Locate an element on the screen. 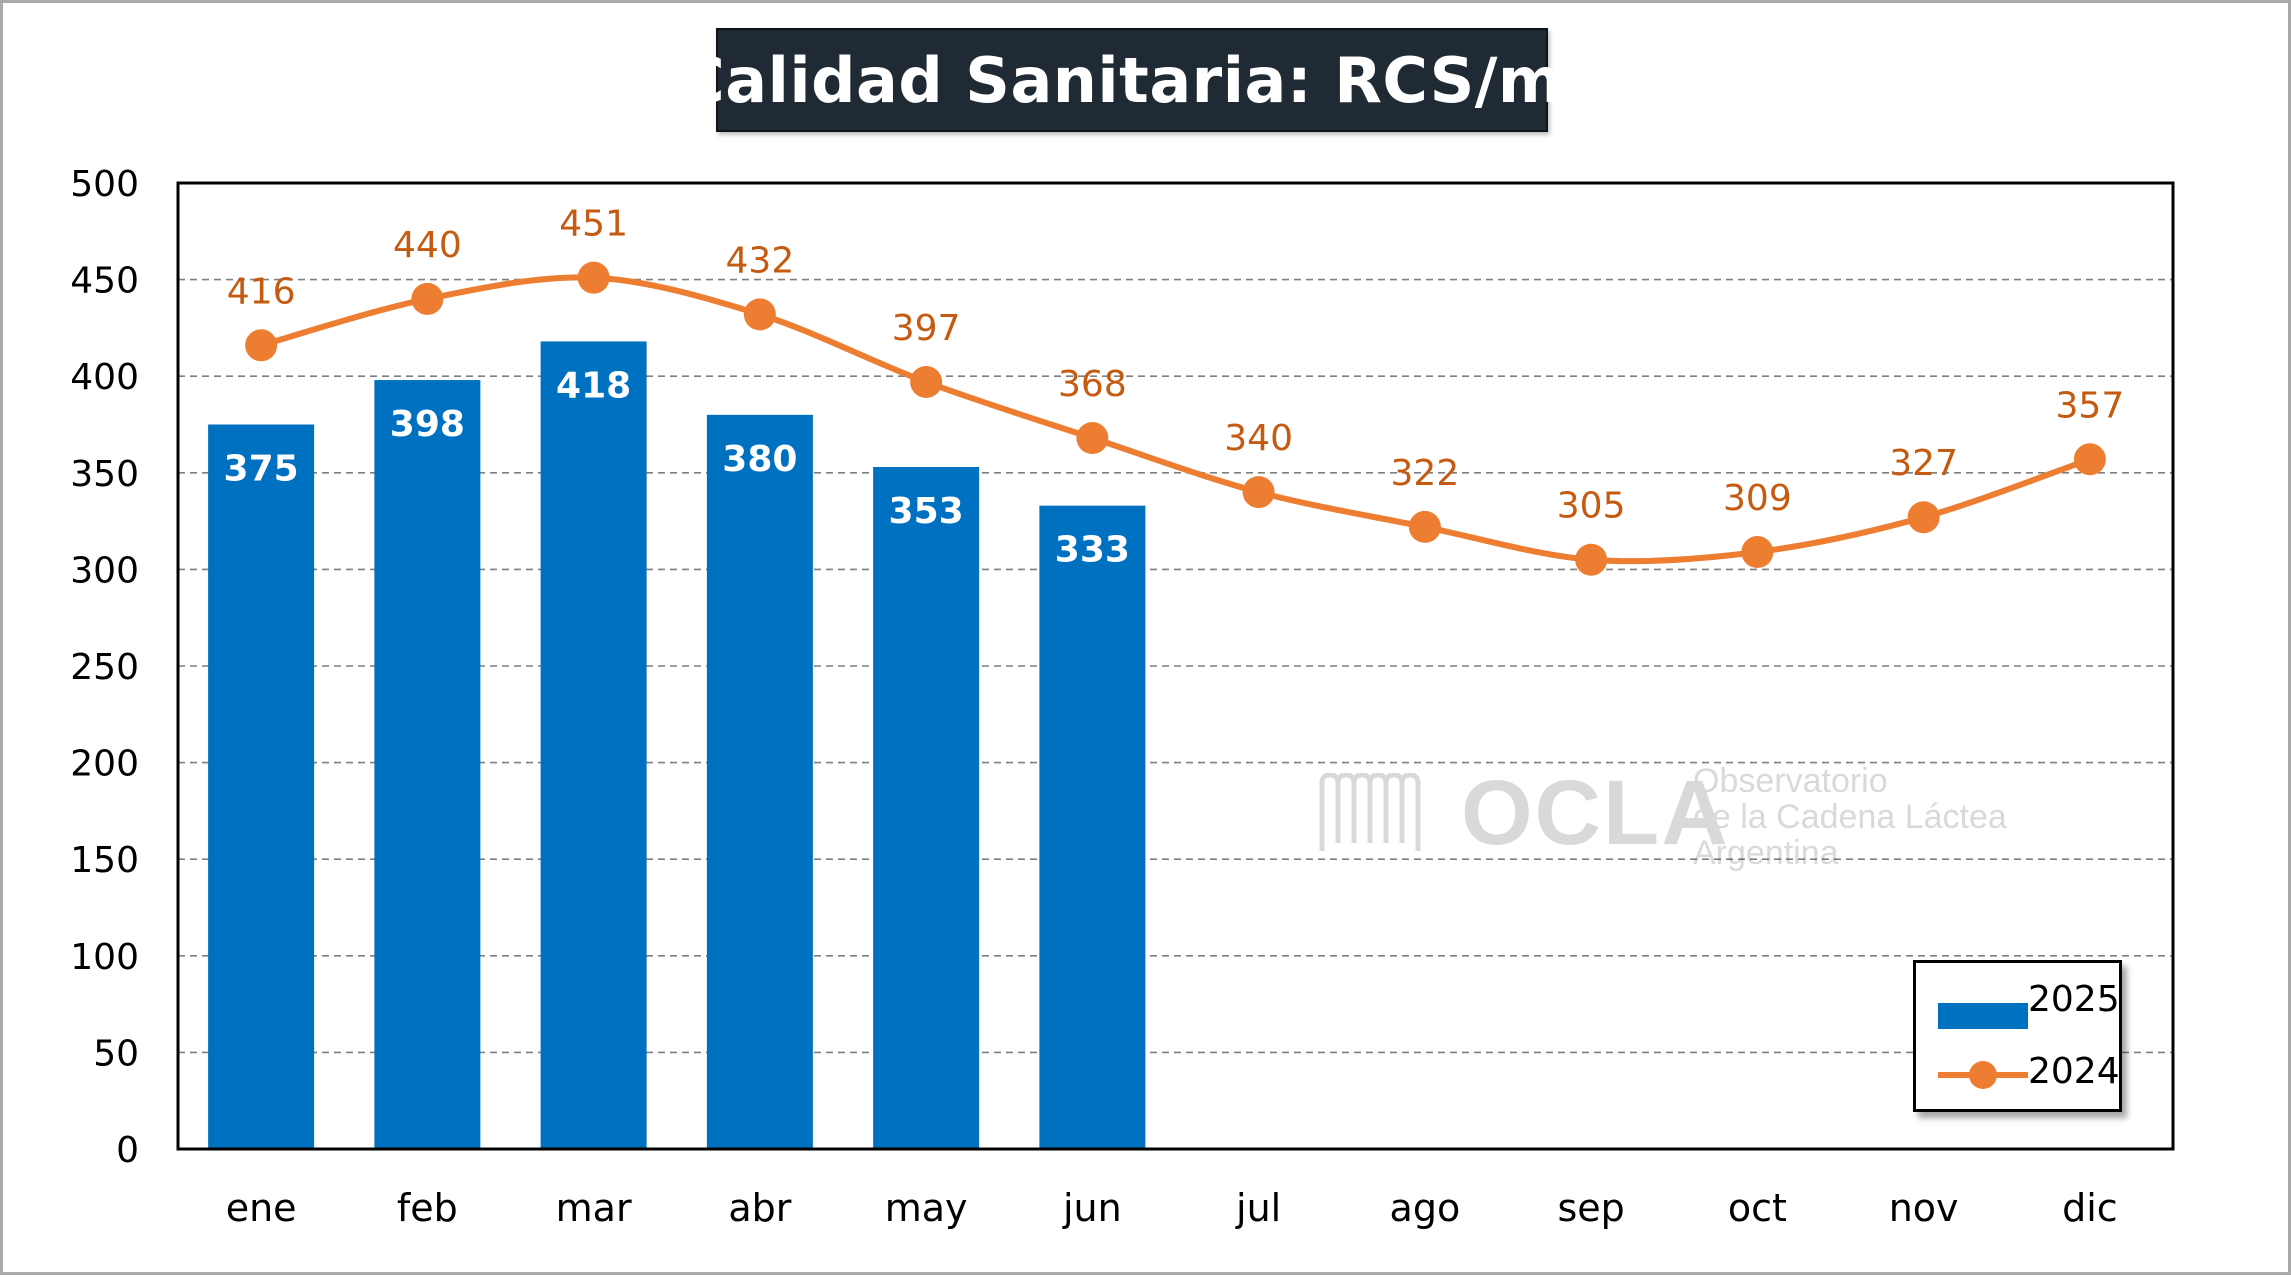  chart-title-box: Calidad Sanitaria: RCS/ml is located at coordinates (1131, 80).